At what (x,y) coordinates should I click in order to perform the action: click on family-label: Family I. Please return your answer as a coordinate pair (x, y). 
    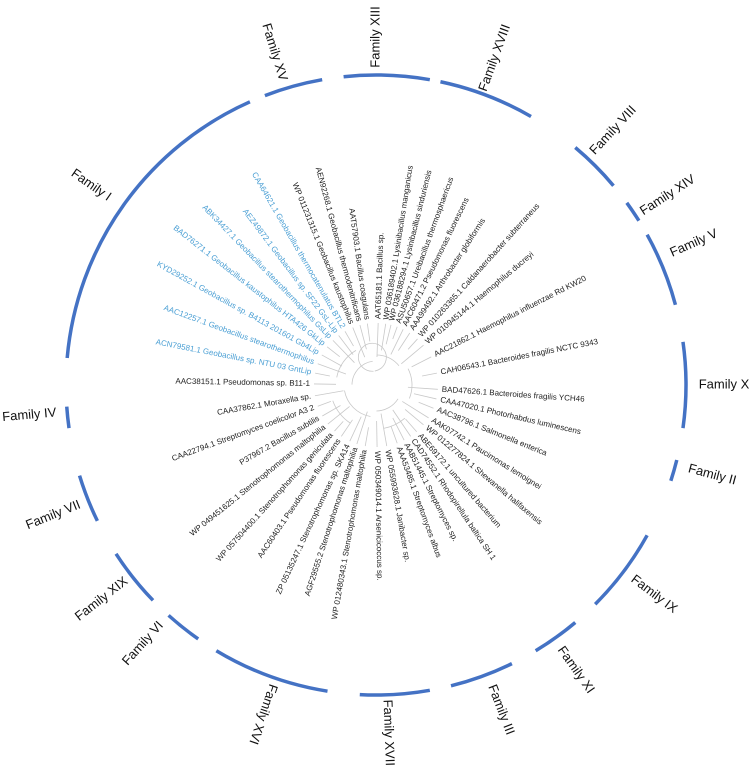
    Looking at the image, I should click on (92, 184).